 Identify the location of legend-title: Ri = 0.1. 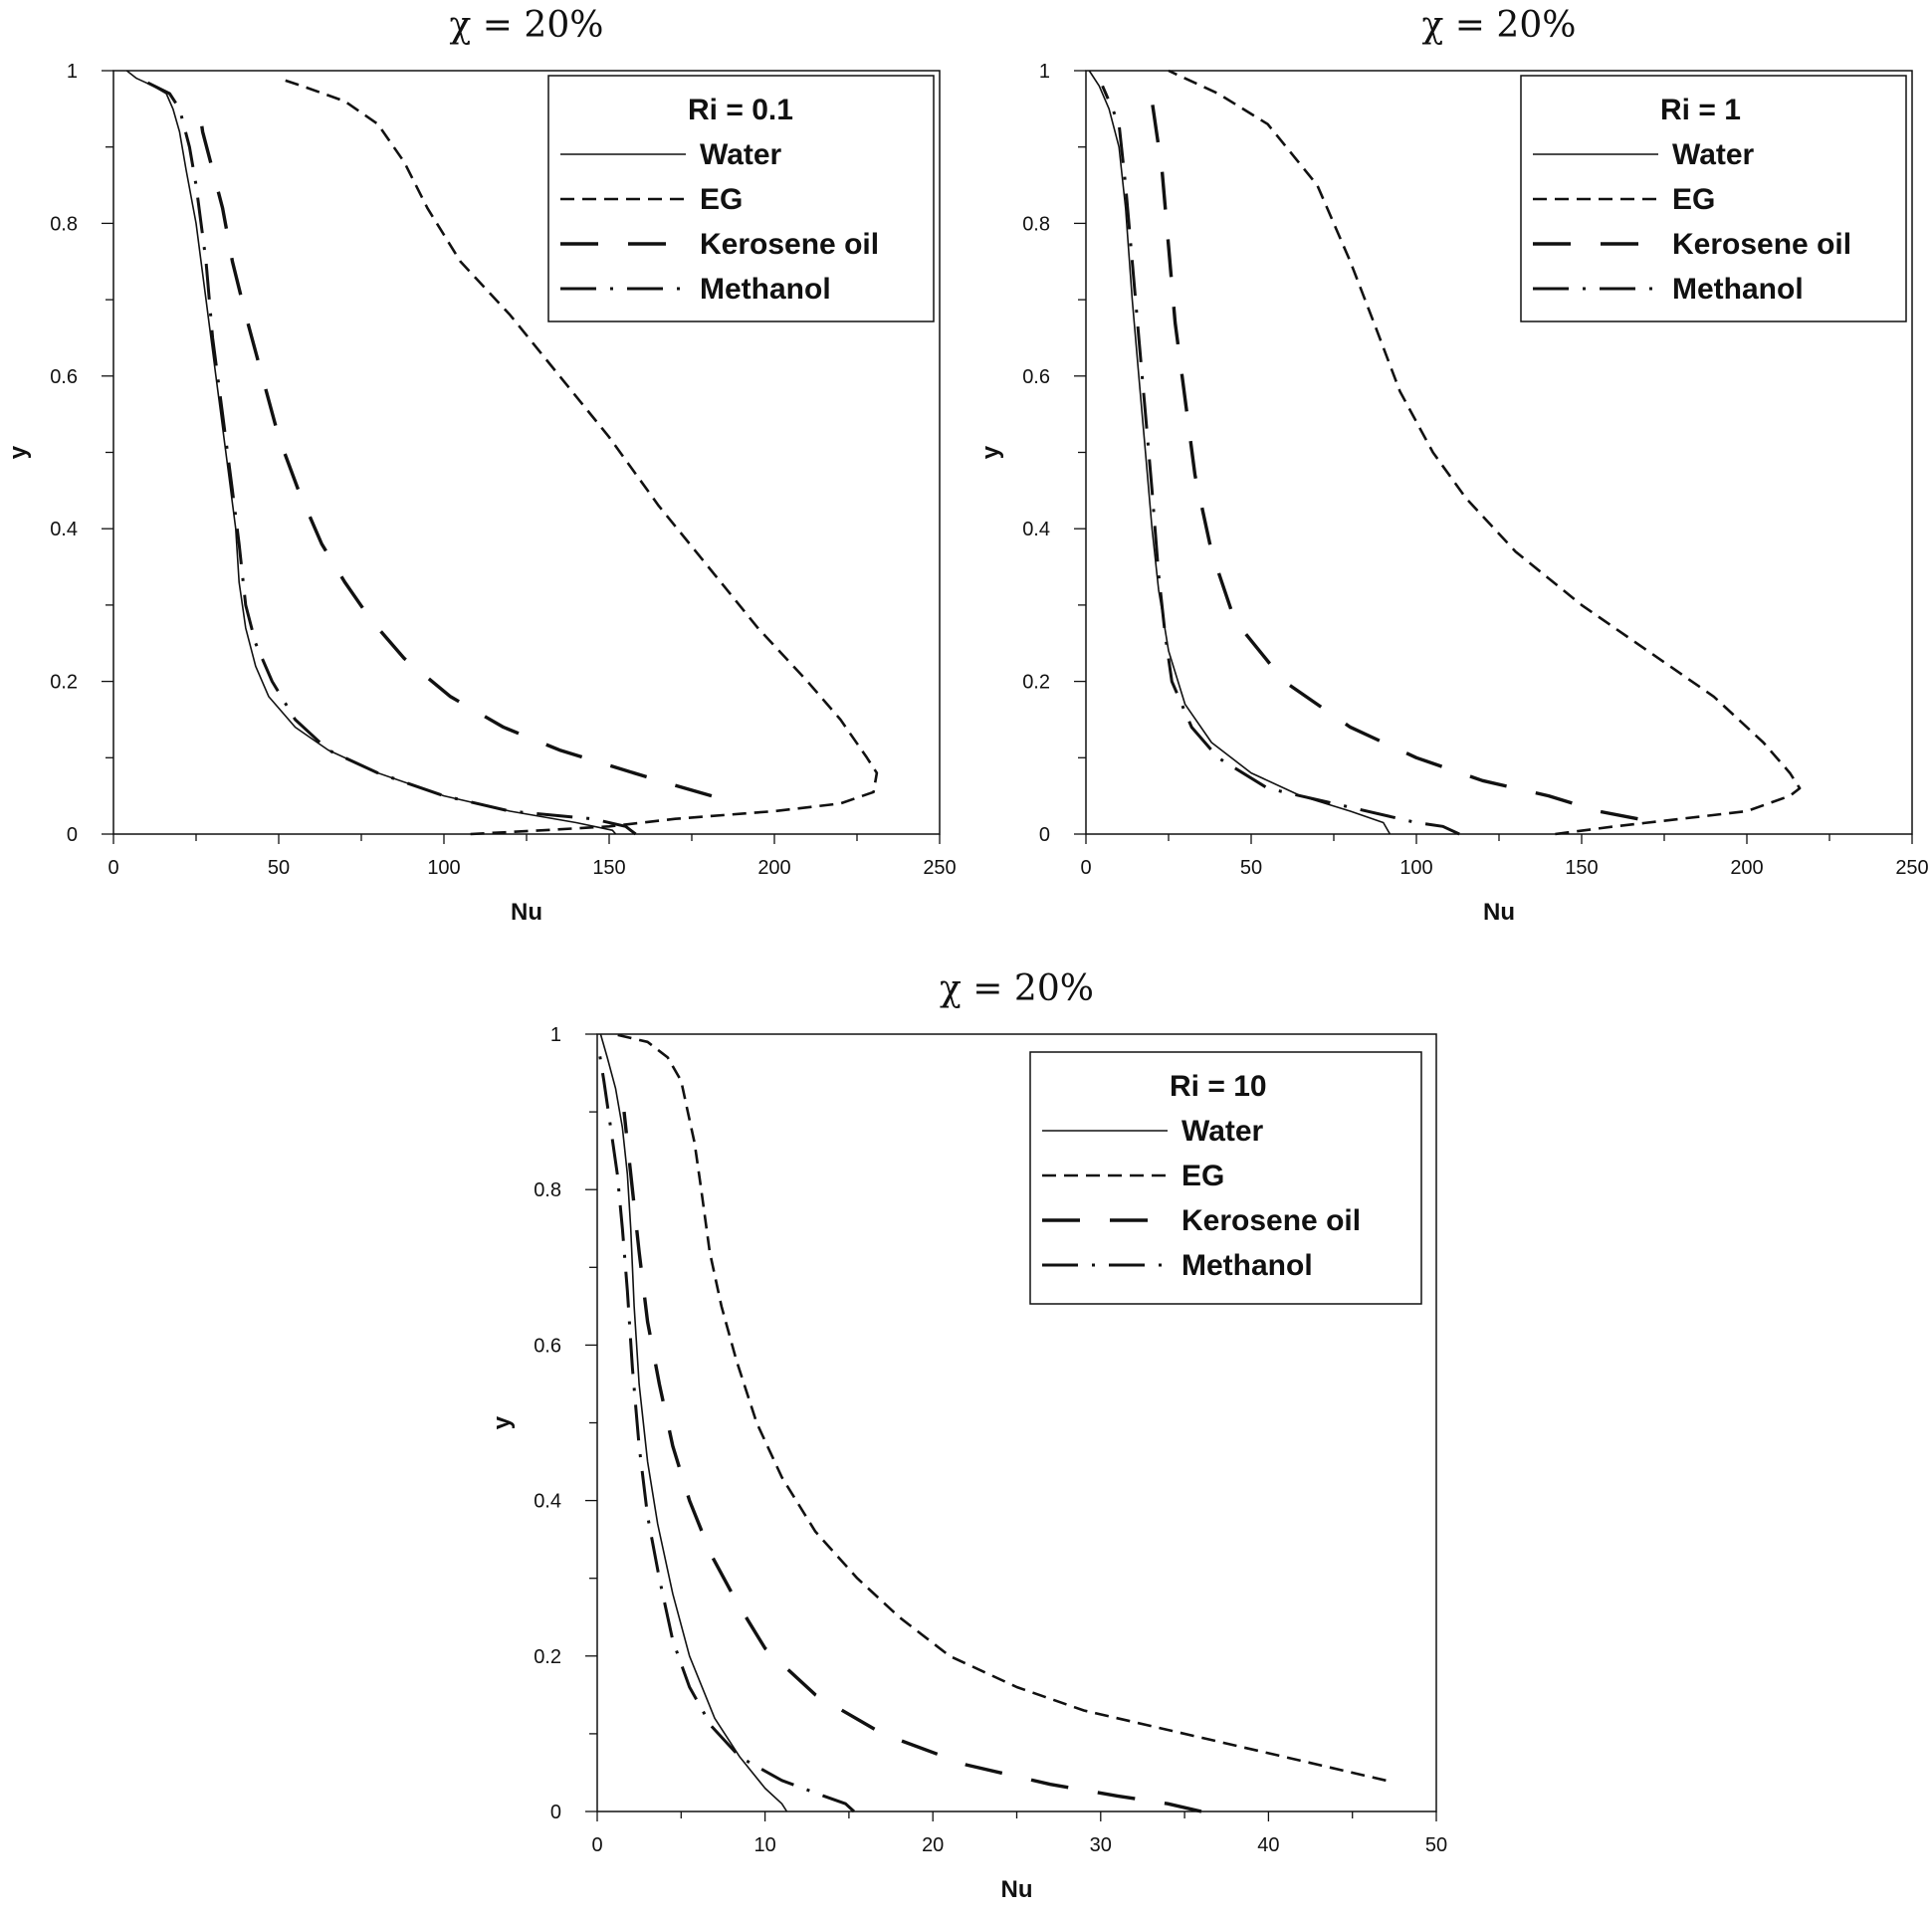
(740, 110).